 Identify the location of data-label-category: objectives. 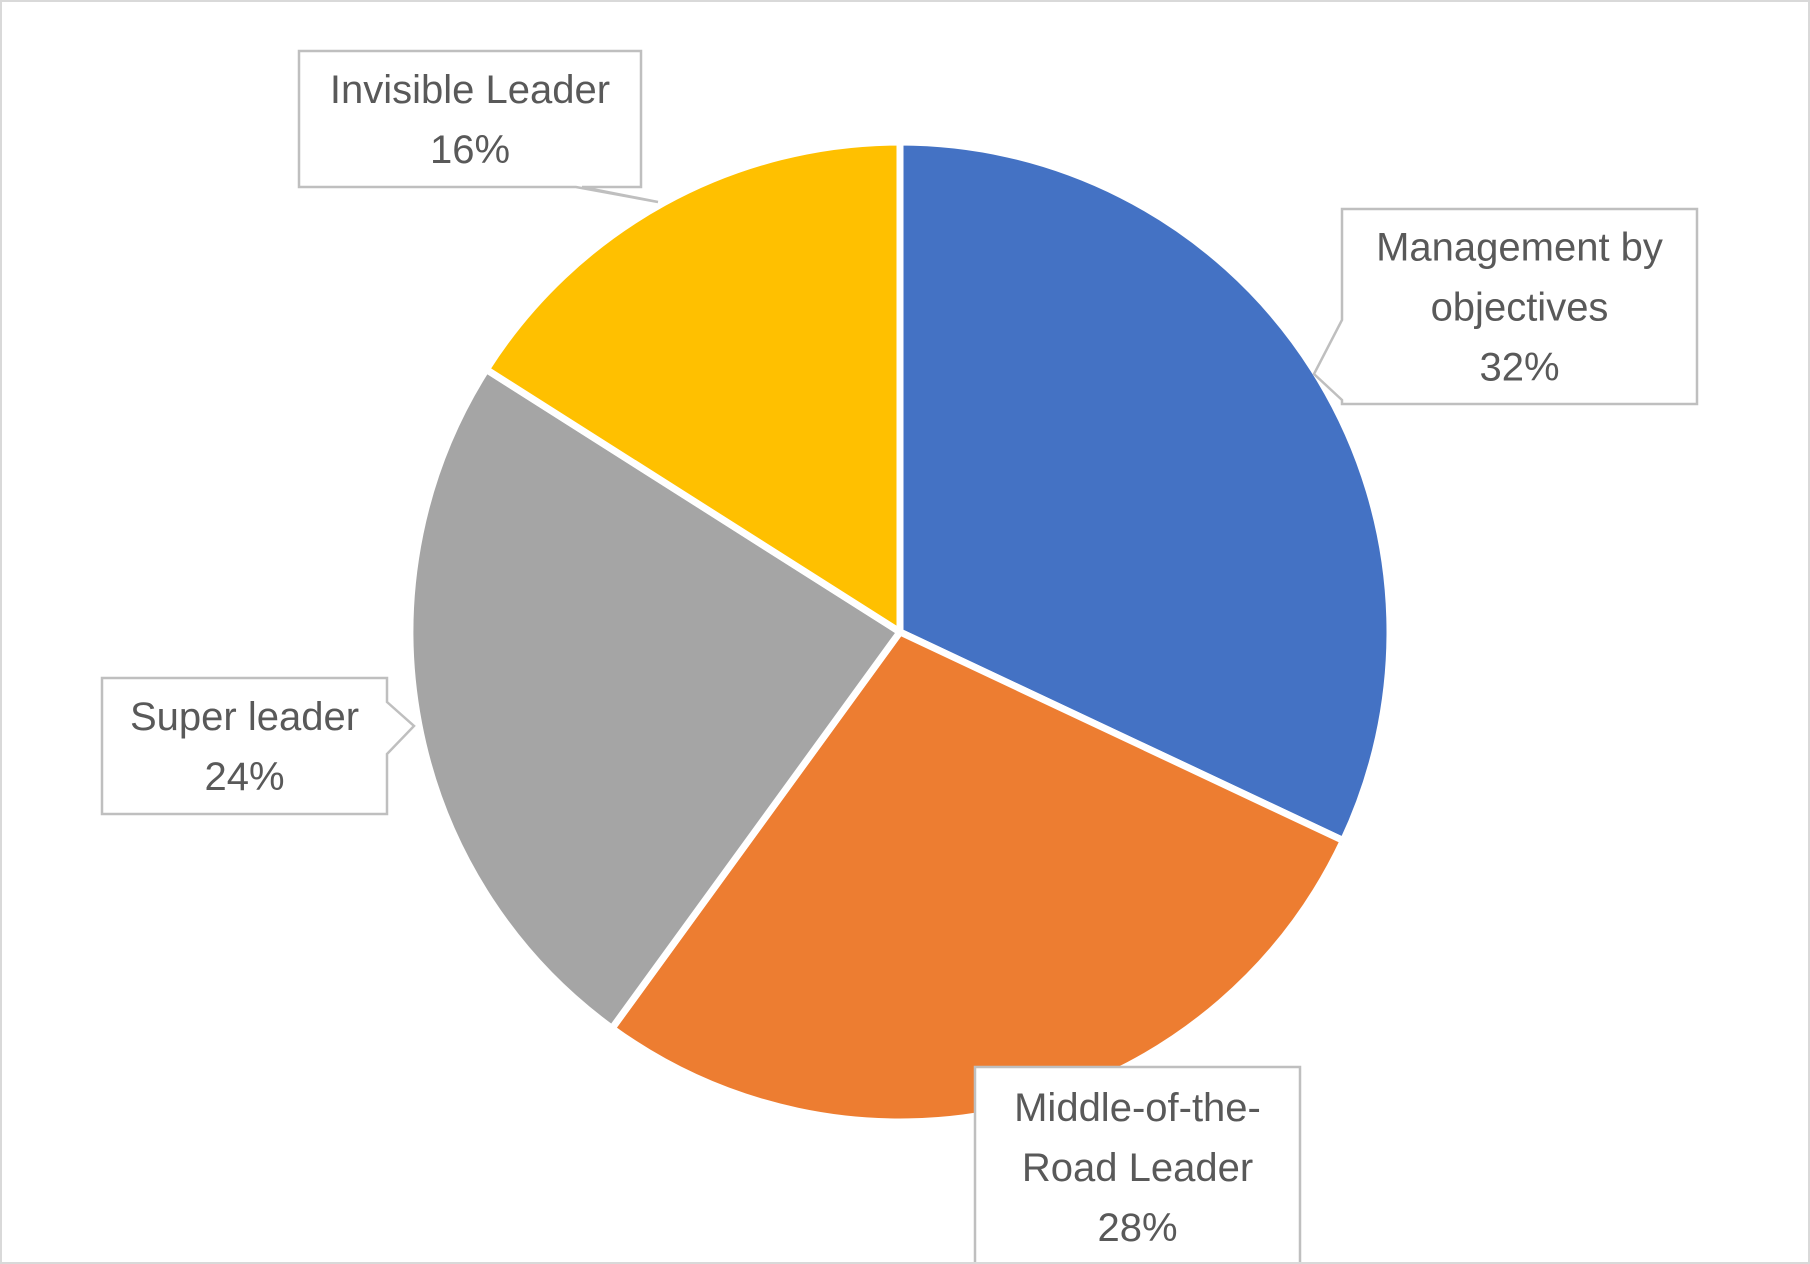
(1520, 308).